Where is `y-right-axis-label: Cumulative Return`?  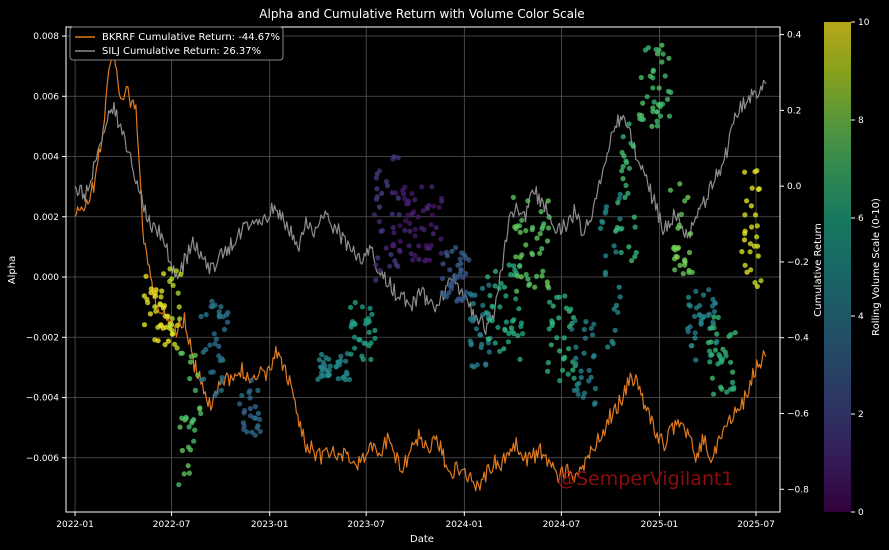
y-right-axis-label: Cumulative Return is located at coordinates (818, 269).